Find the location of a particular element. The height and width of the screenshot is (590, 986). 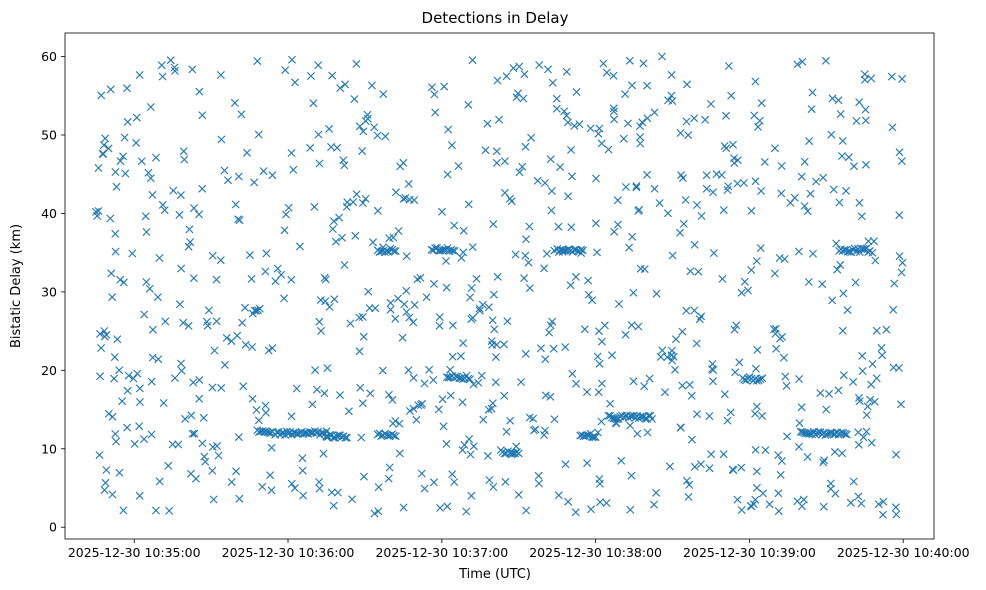

x-tick-label: 2025-12-30 10:37:00 is located at coordinates (441, 552).